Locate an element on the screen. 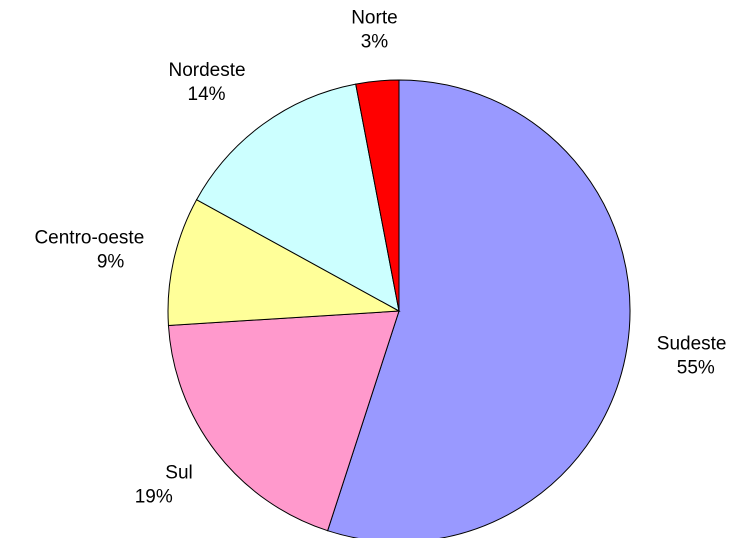 This screenshot has width=735, height=538. slice-value-label: 14% is located at coordinates (207, 94).